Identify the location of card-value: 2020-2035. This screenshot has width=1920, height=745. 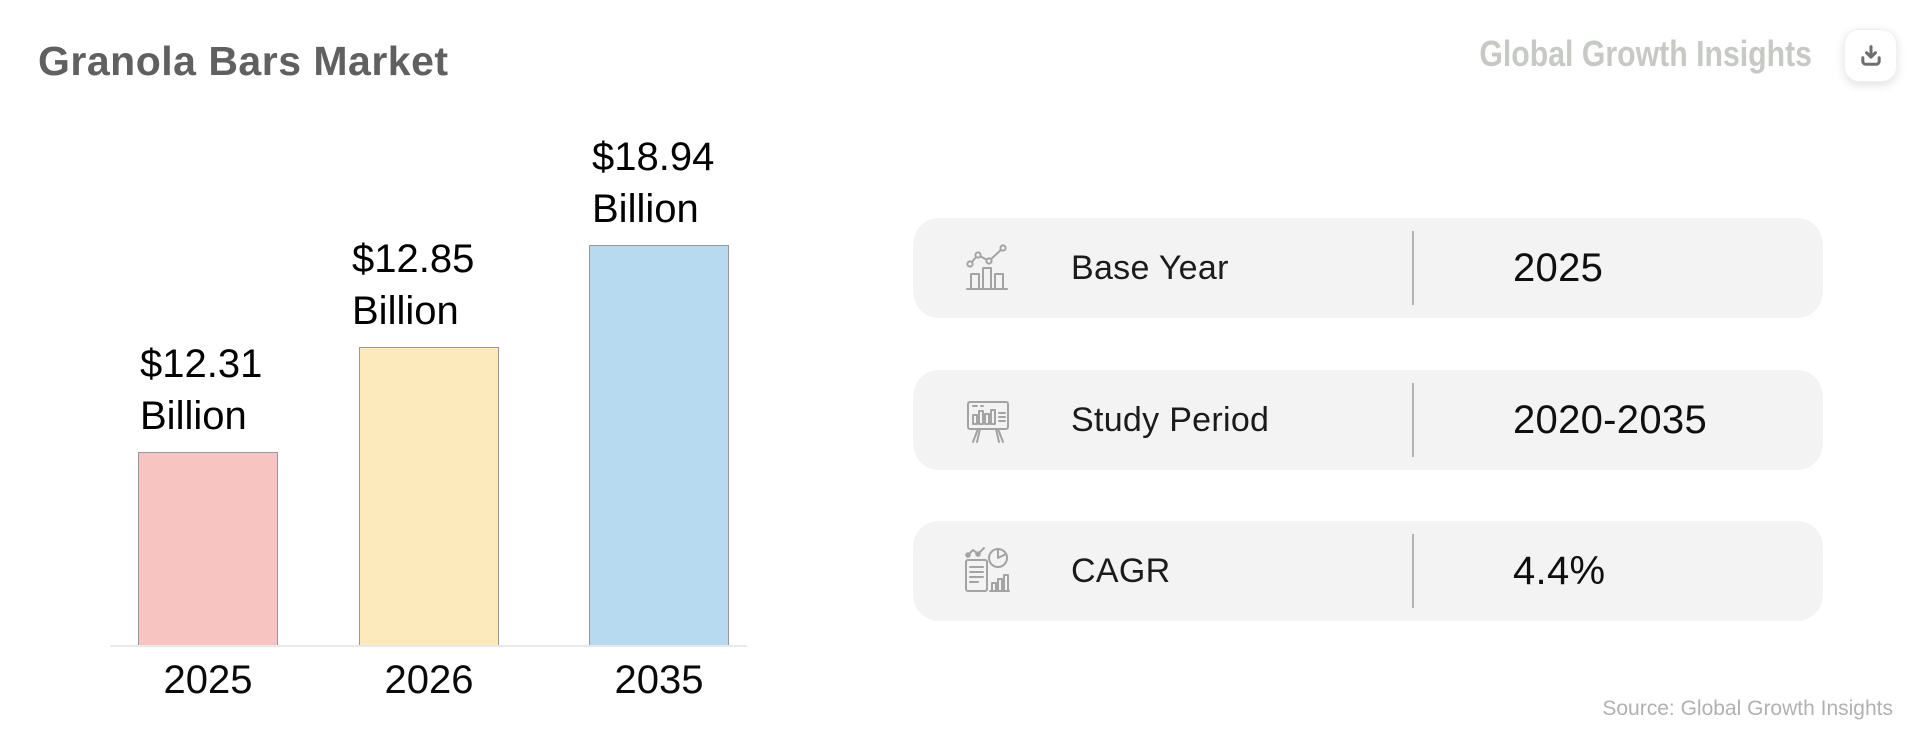
(1610, 419).